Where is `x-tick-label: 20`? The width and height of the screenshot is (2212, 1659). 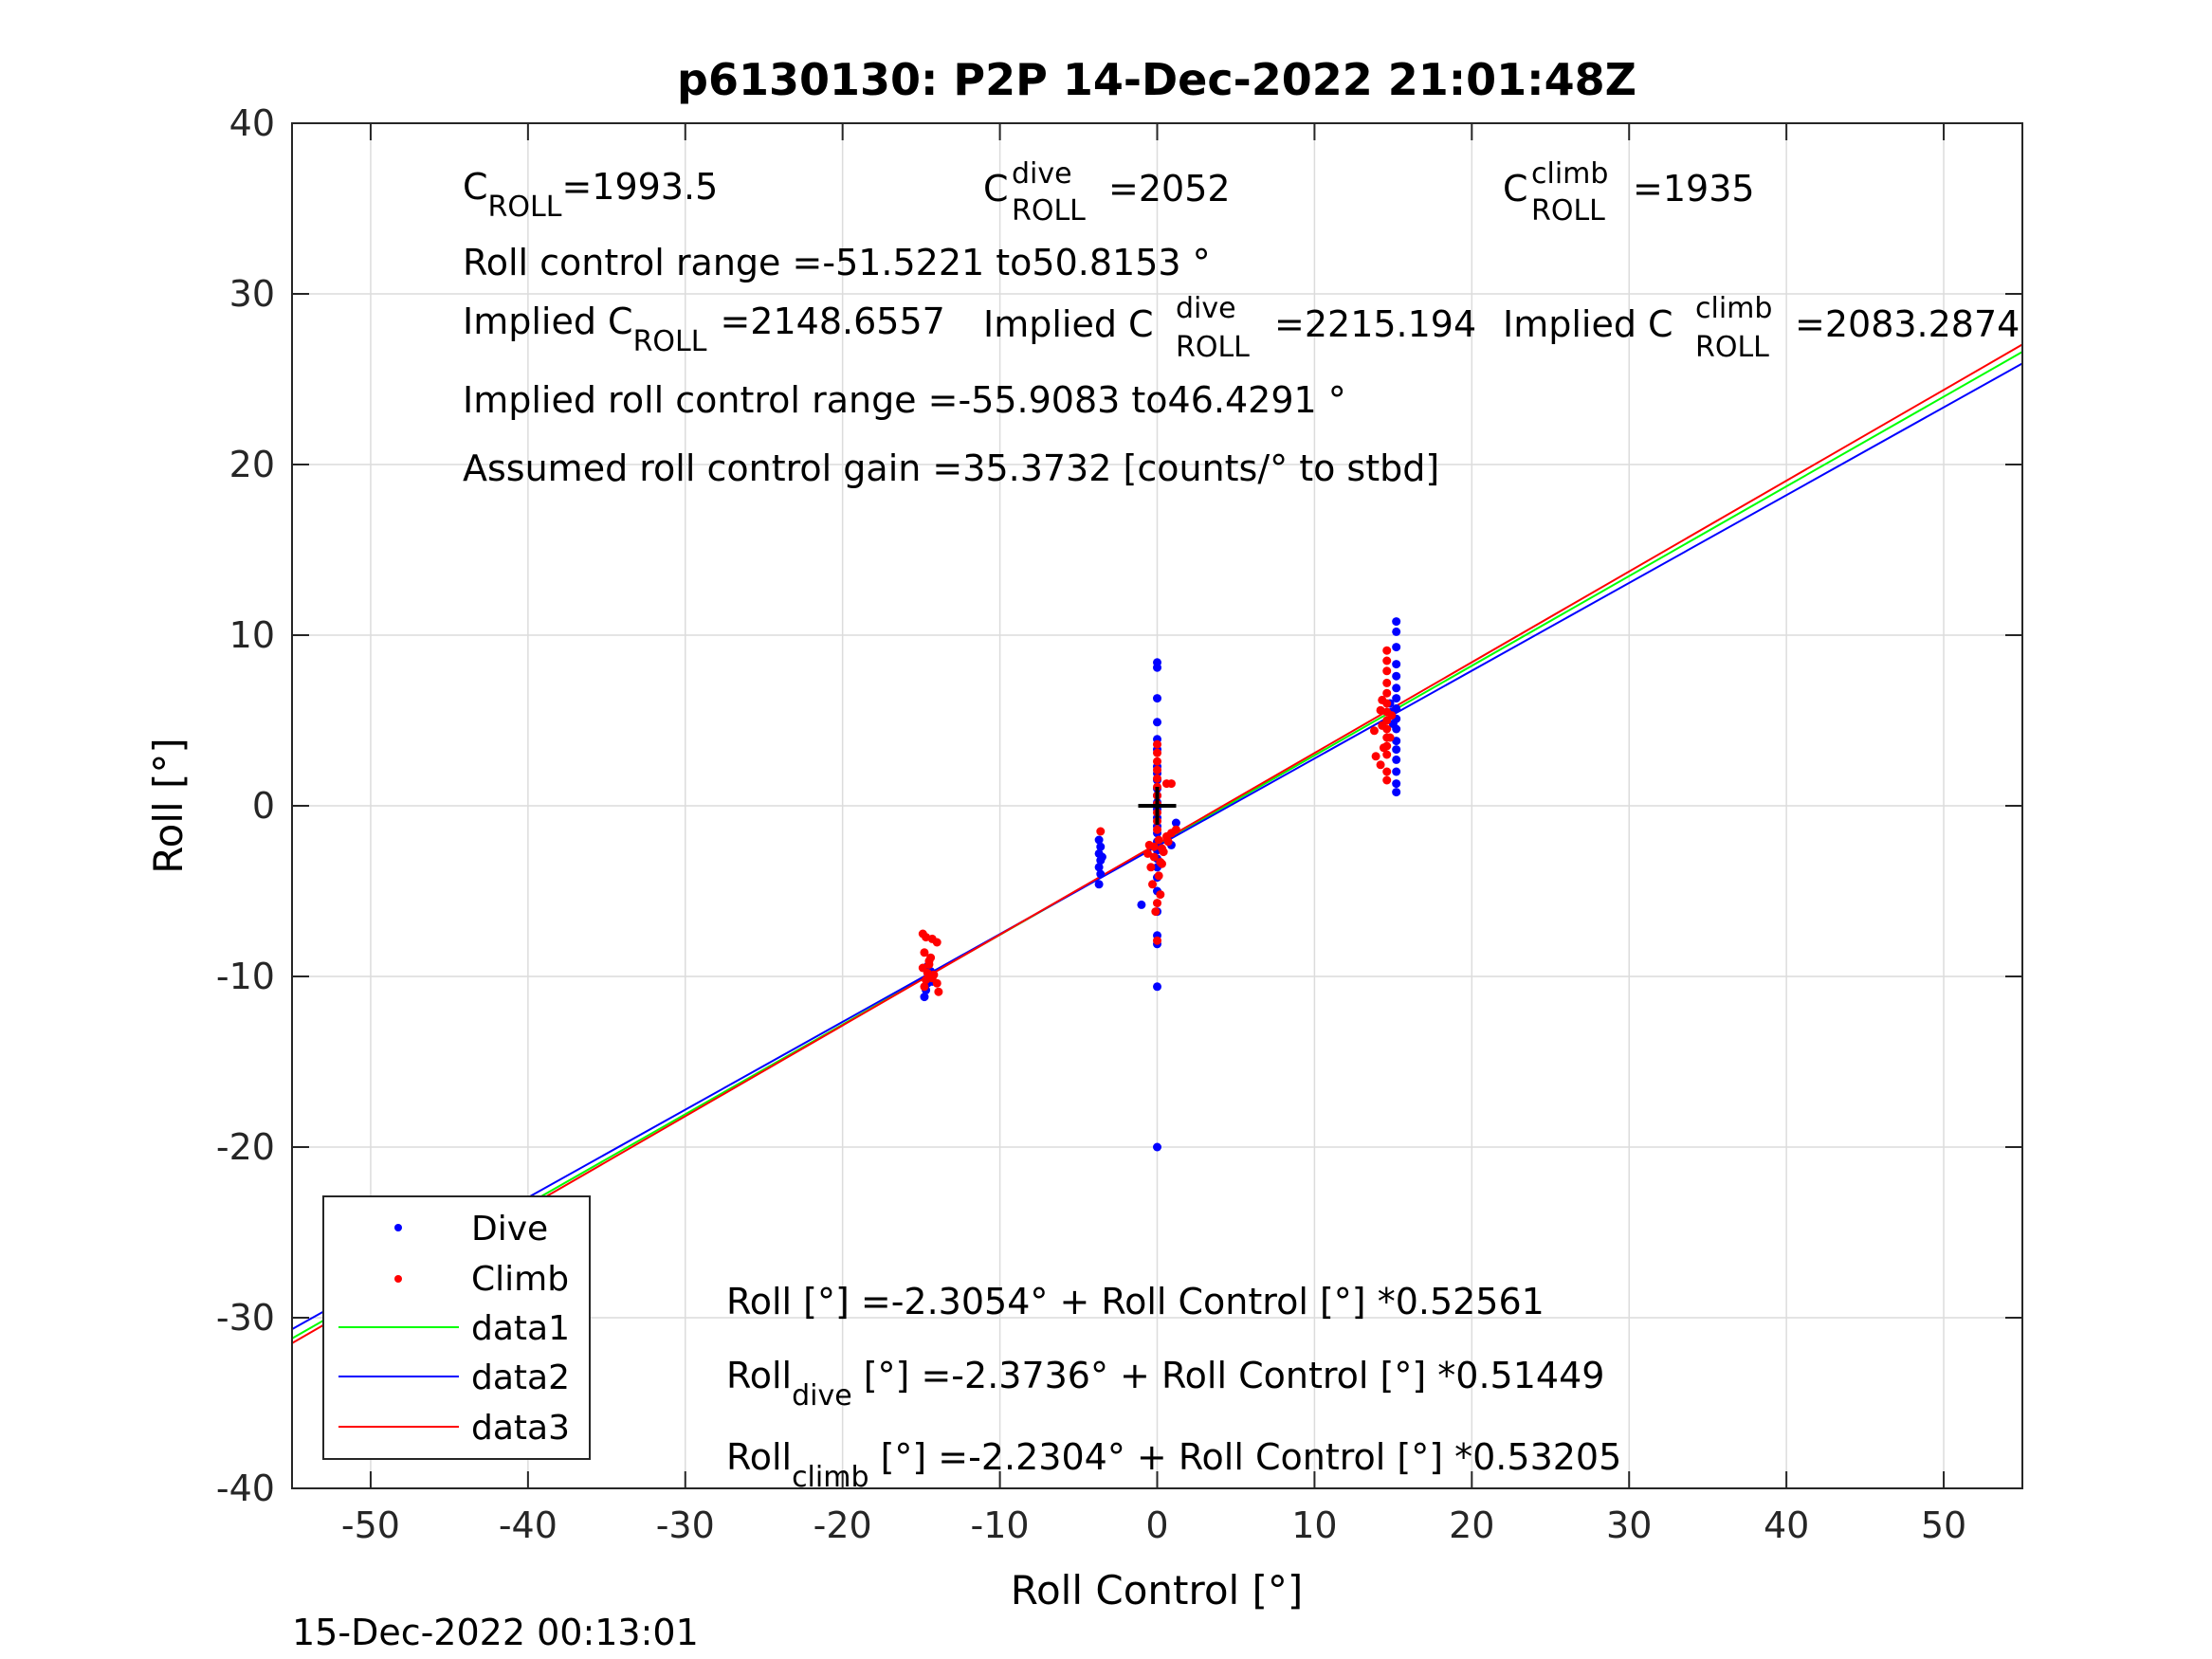
x-tick-label: 20 is located at coordinates (1471, 1525).